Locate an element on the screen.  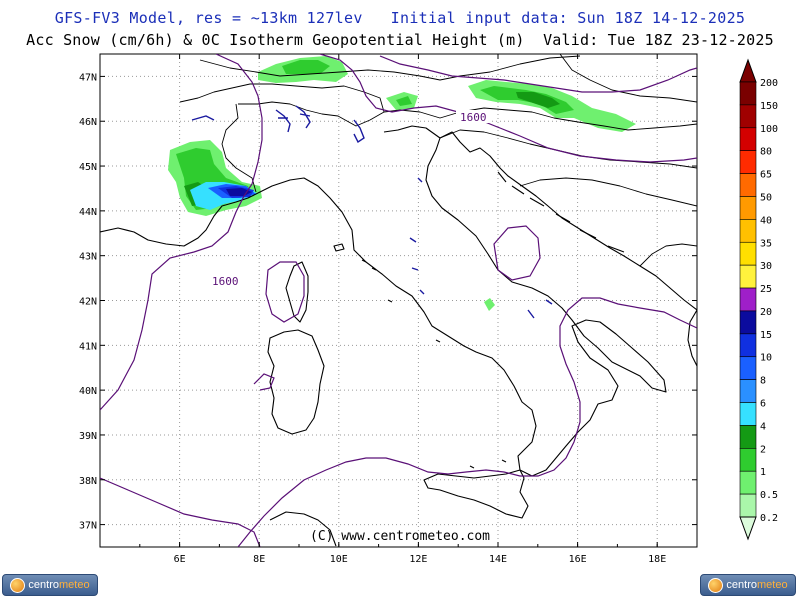
legend-label: 0.2 is located at coordinates (769, 518).